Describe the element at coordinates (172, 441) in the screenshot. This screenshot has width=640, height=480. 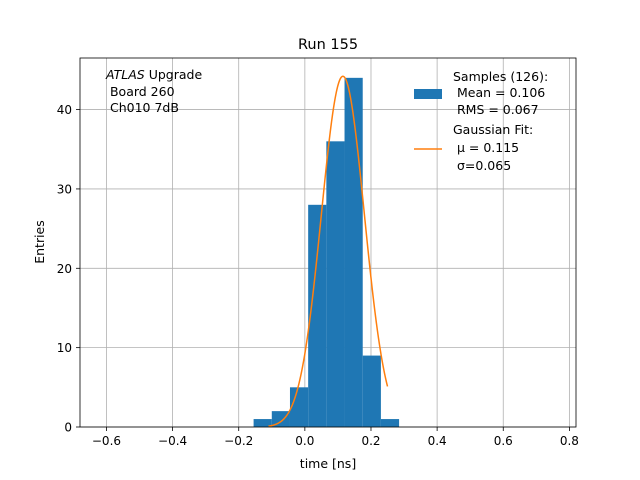
I see `x-tick-label: −0.4` at that location.